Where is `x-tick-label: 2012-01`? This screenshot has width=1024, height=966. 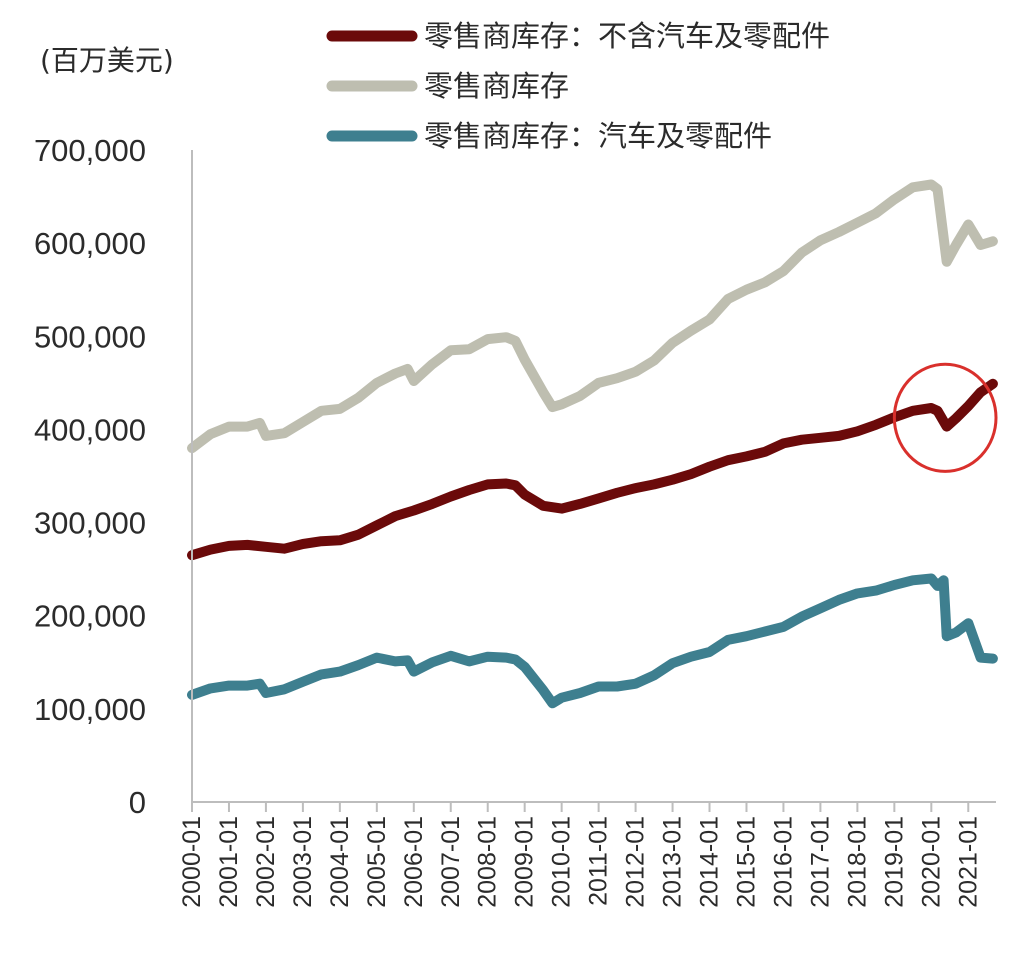 x-tick-label: 2012-01 is located at coordinates (636, 862).